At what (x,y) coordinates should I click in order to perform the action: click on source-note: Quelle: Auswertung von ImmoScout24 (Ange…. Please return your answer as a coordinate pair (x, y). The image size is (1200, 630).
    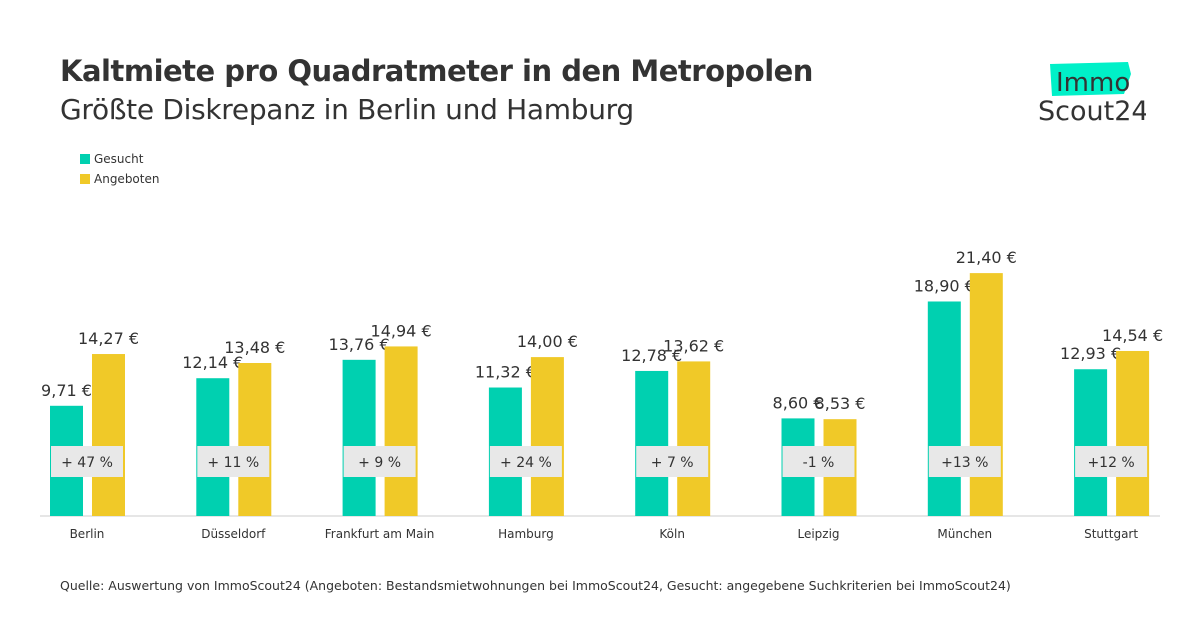
    Looking at the image, I should click on (535, 585).